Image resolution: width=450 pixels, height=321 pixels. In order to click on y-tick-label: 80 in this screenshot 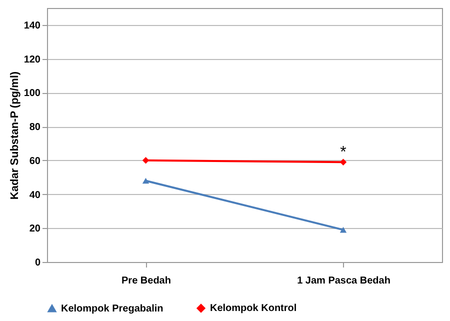, I will do `click(35, 128)`.